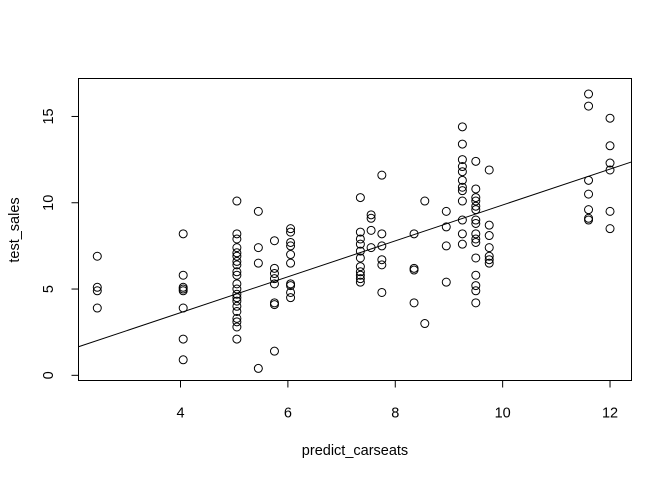 Image resolution: width=672 pixels, height=480 pixels. Describe the element at coordinates (15, 229) in the screenshot. I see `y-axis-label: test_sales` at that location.